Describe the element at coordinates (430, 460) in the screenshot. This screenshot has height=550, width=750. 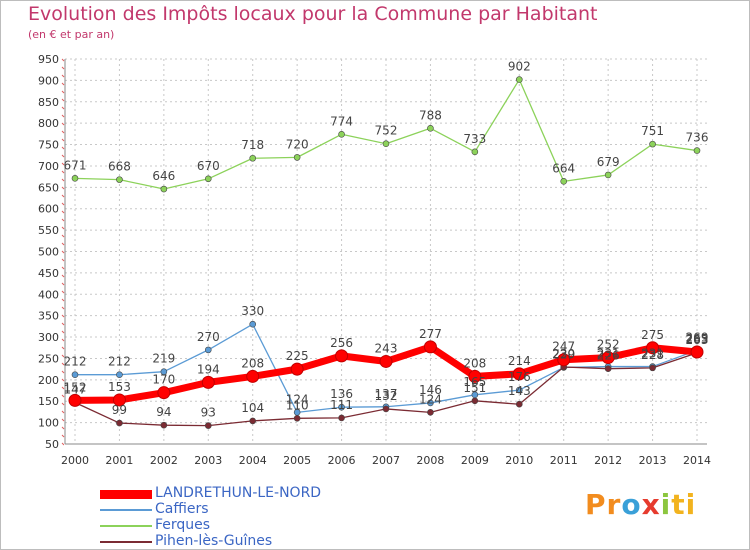
I see `x-tick-label: 2008` at that location.